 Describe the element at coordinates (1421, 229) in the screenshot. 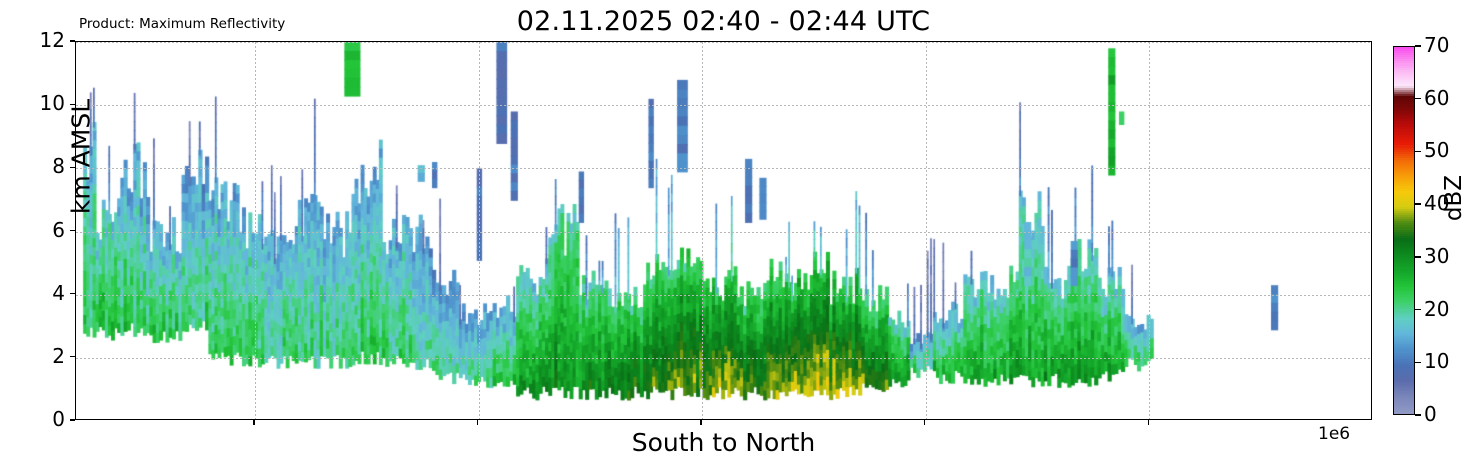

I see `colorbar: 0 10 20 30 40 50 60 70` at that location.